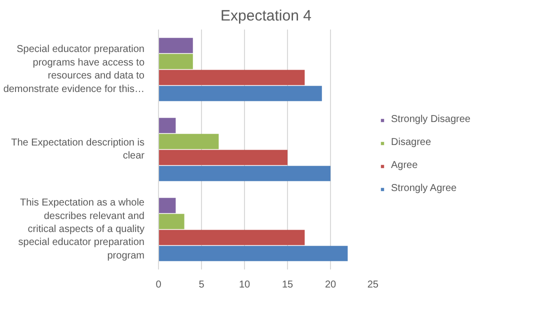  Describe the element at coordinates (81, 230) in the screenshot. I see `y-tick-label: This Expectation as a whole describes relevant and critical aspects of a quality special educator preparation program` at that location.